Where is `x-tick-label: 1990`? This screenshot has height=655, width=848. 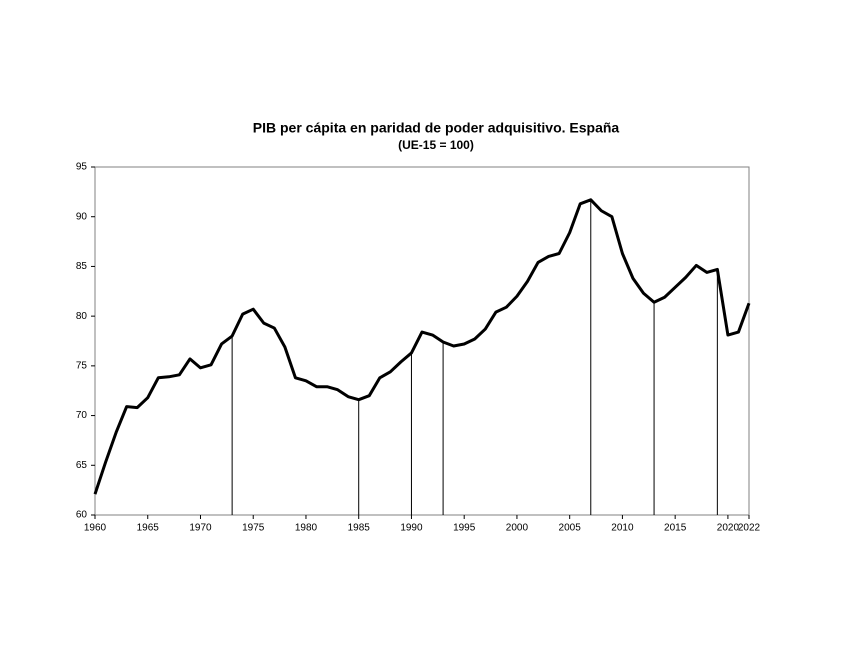 x-tick-label: 1990 is located at coordinates (411, 528).